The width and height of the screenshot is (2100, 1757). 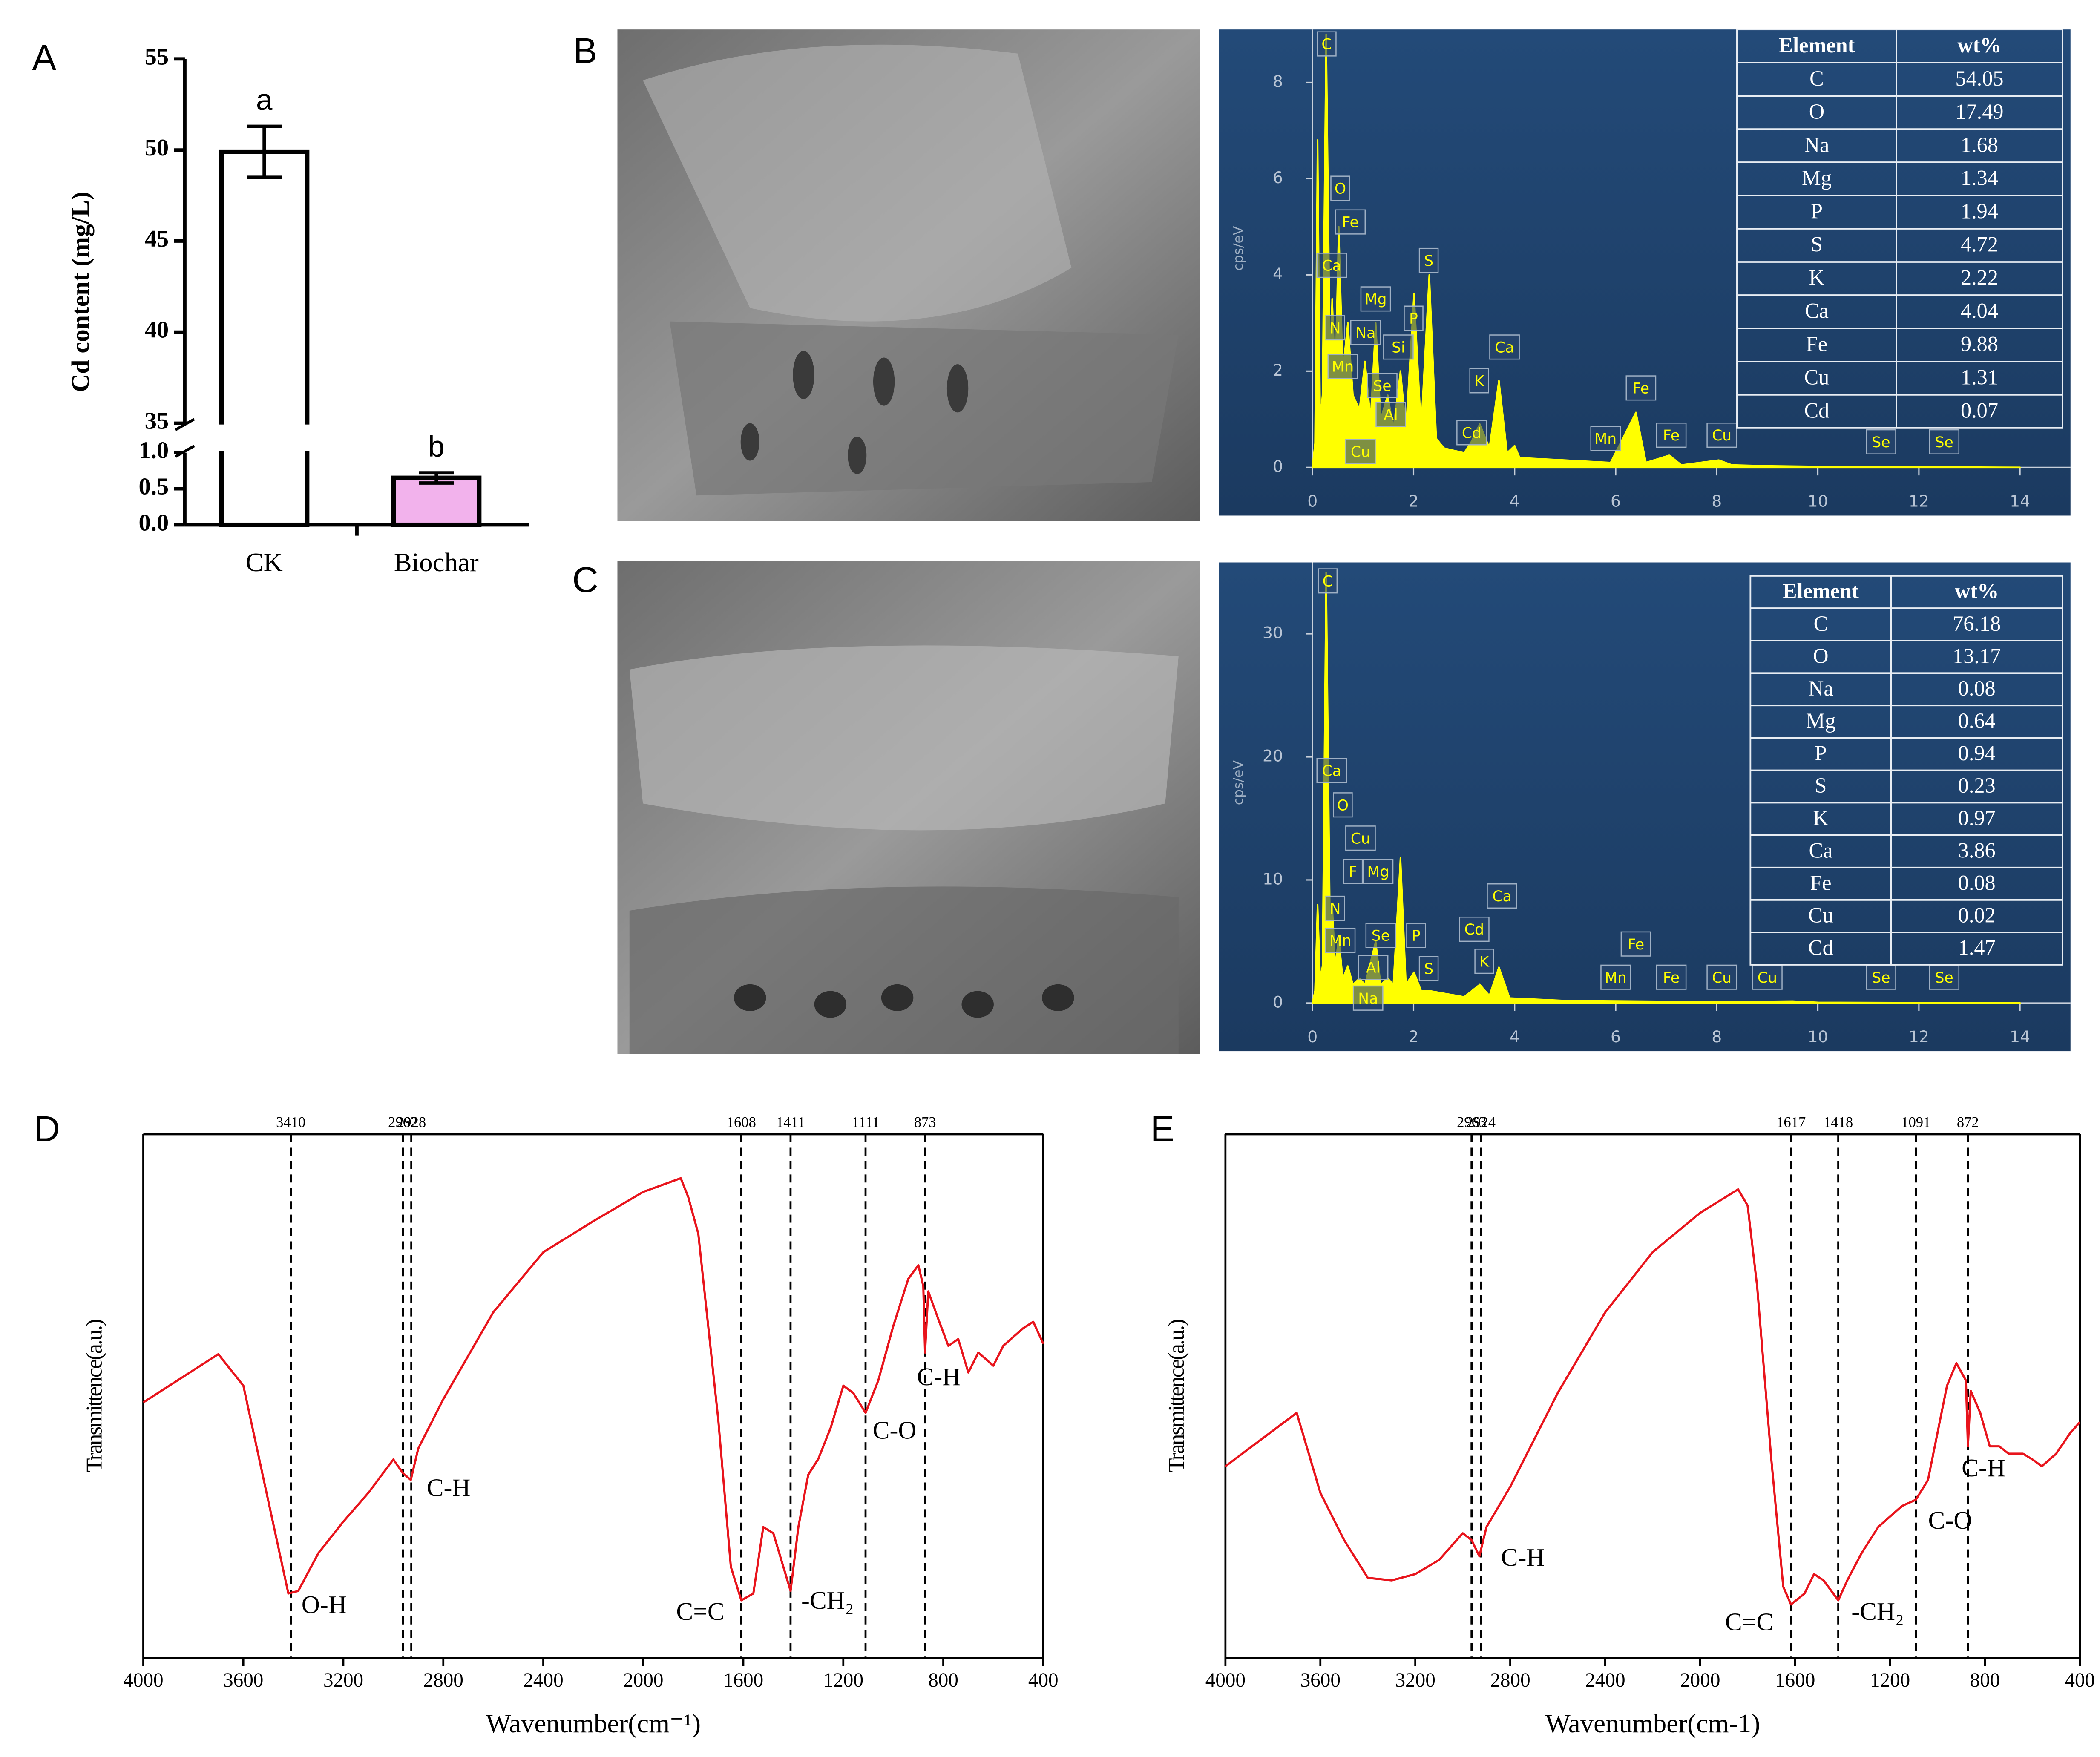 What do you see at coordinates (1273, 756) in the screenshot?
I see `y-tick-label: 20` at bounding box center [1273, 756].